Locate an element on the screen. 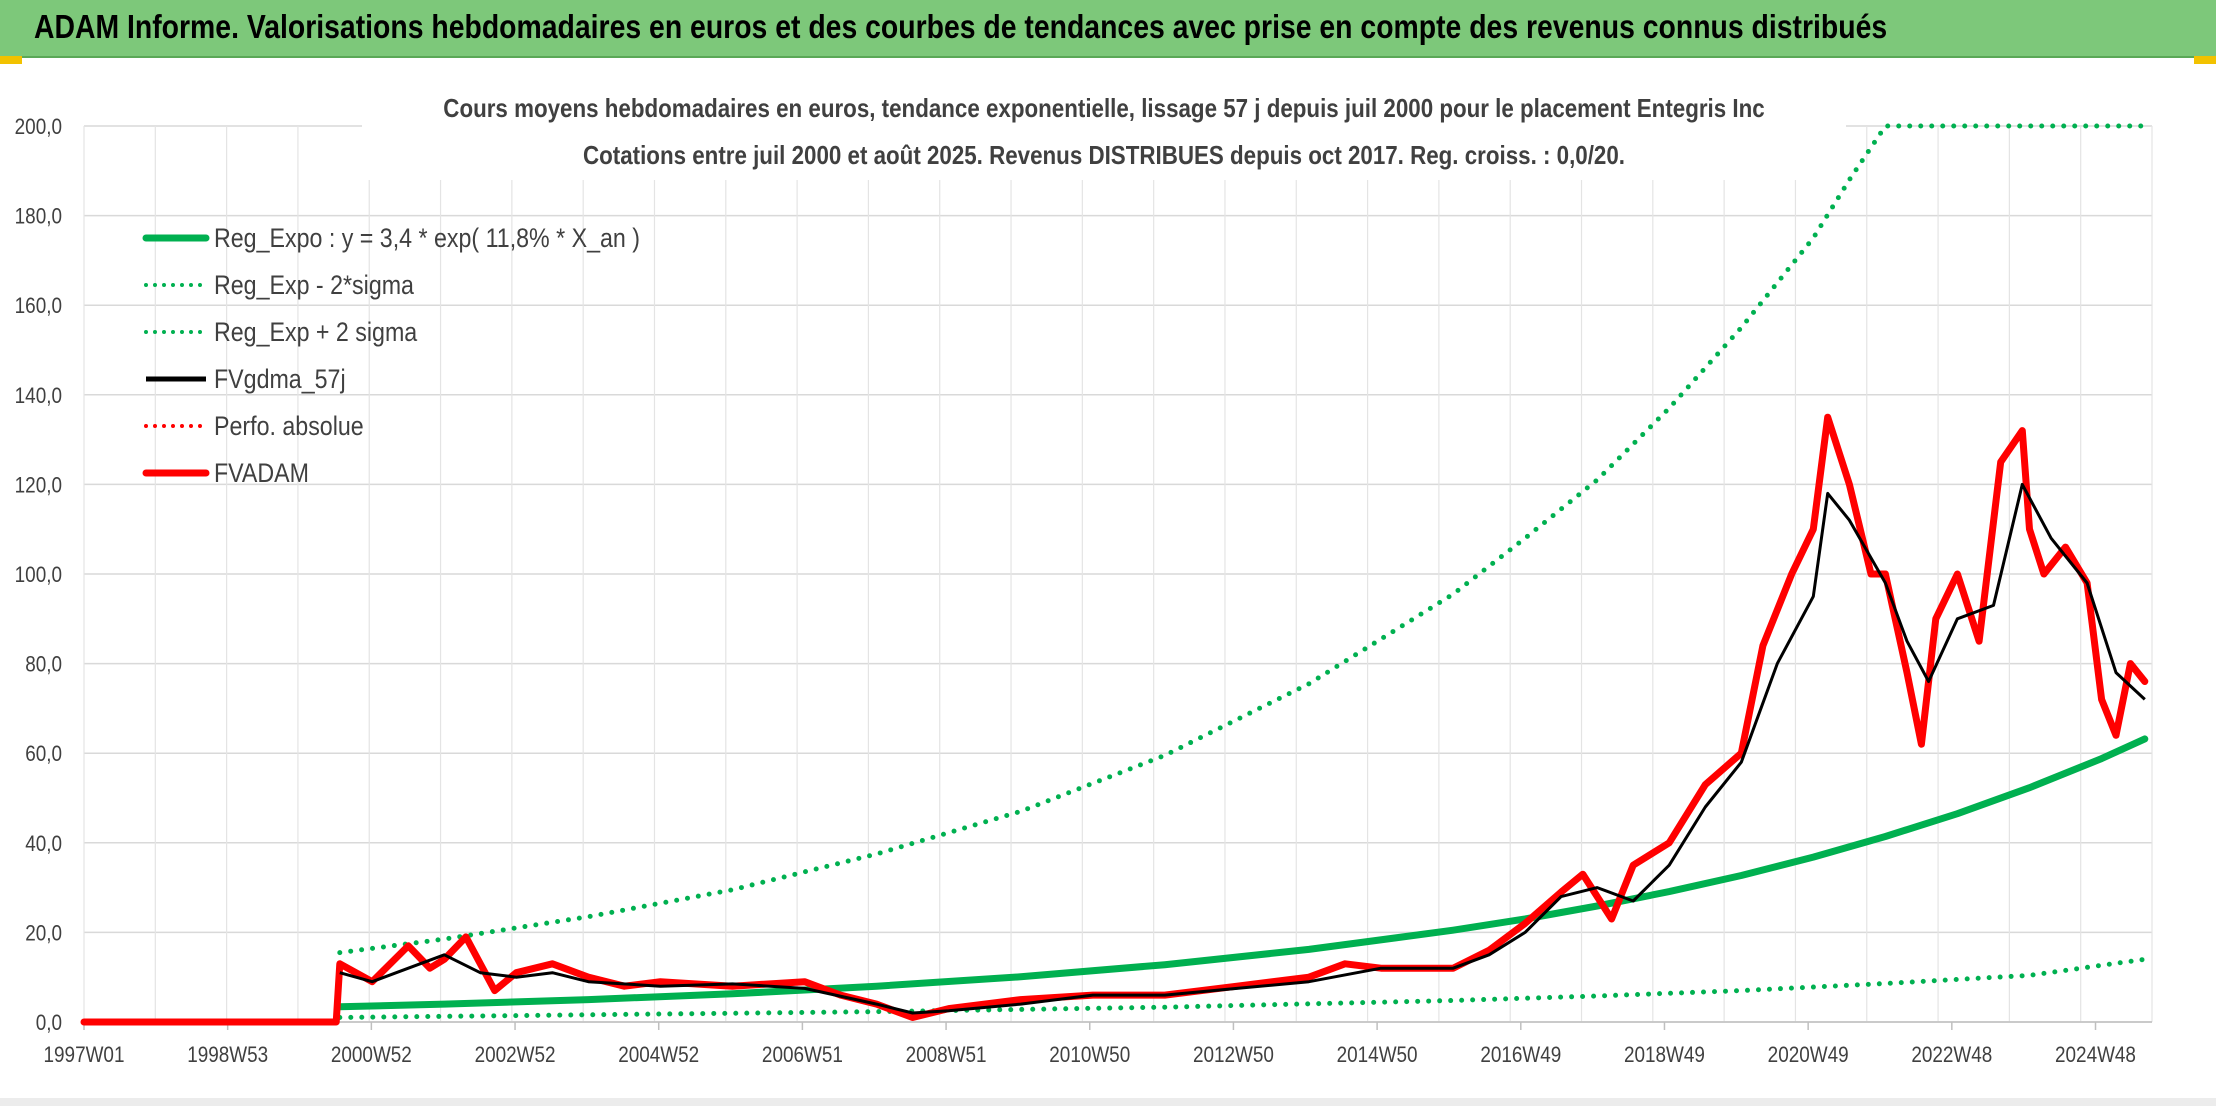  bottom-strip is located at coordinates (1108, 1102).